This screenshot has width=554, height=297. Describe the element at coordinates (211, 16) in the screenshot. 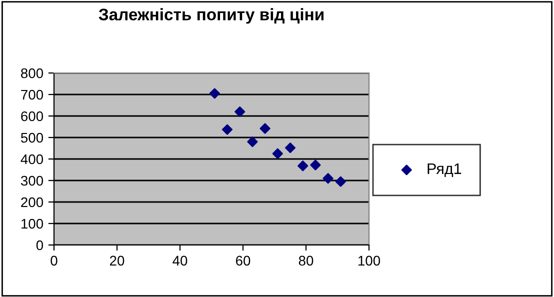

I see `chart-title: Залежність попиту від ціни` at that location.